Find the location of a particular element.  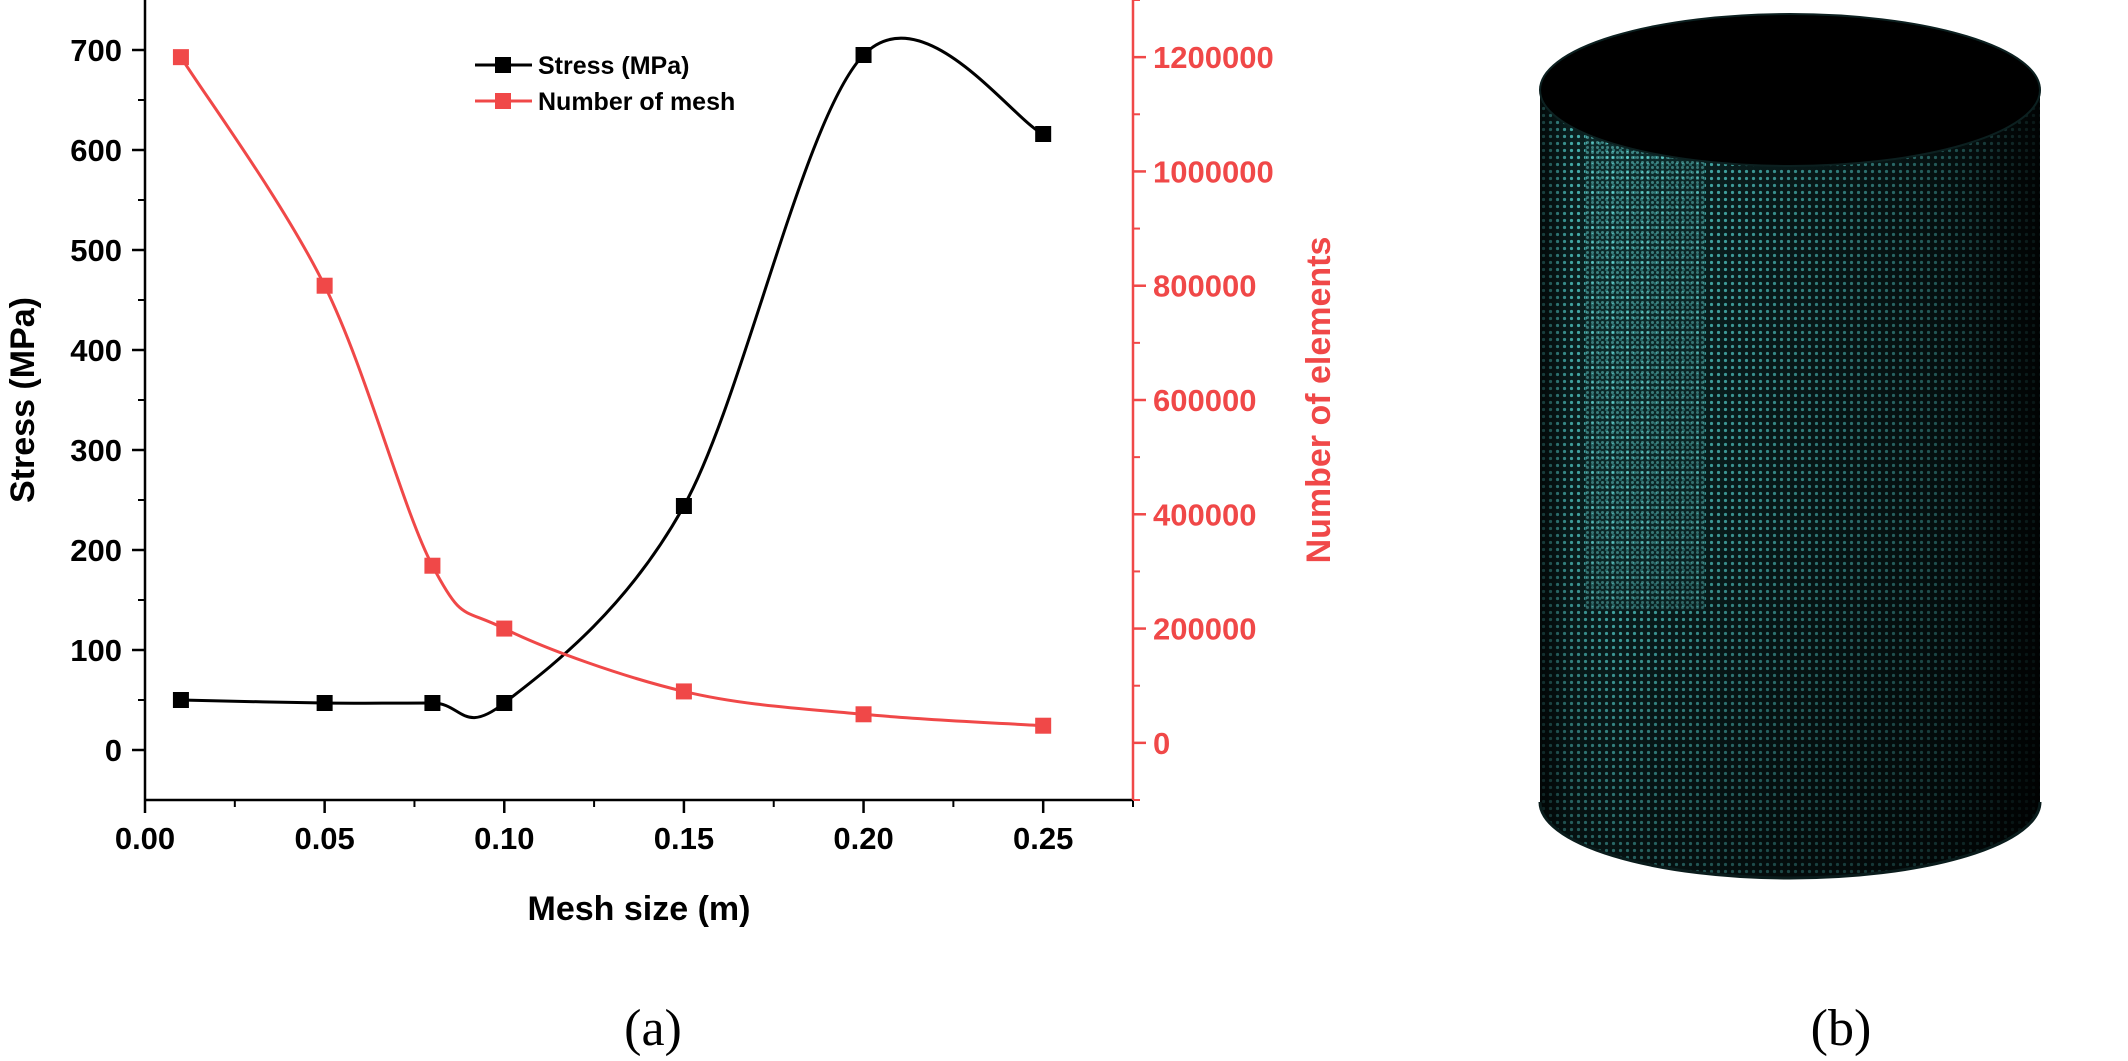

y-right-tick-label: 1200000 is located at coordinates (1213, 57).